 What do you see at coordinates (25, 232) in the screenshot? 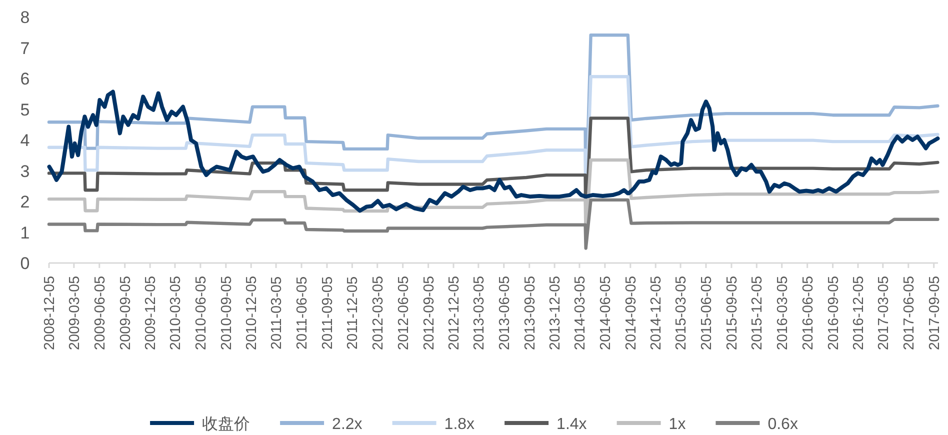
I see `y-tick-label: 1` at bounding box center [25, 232].